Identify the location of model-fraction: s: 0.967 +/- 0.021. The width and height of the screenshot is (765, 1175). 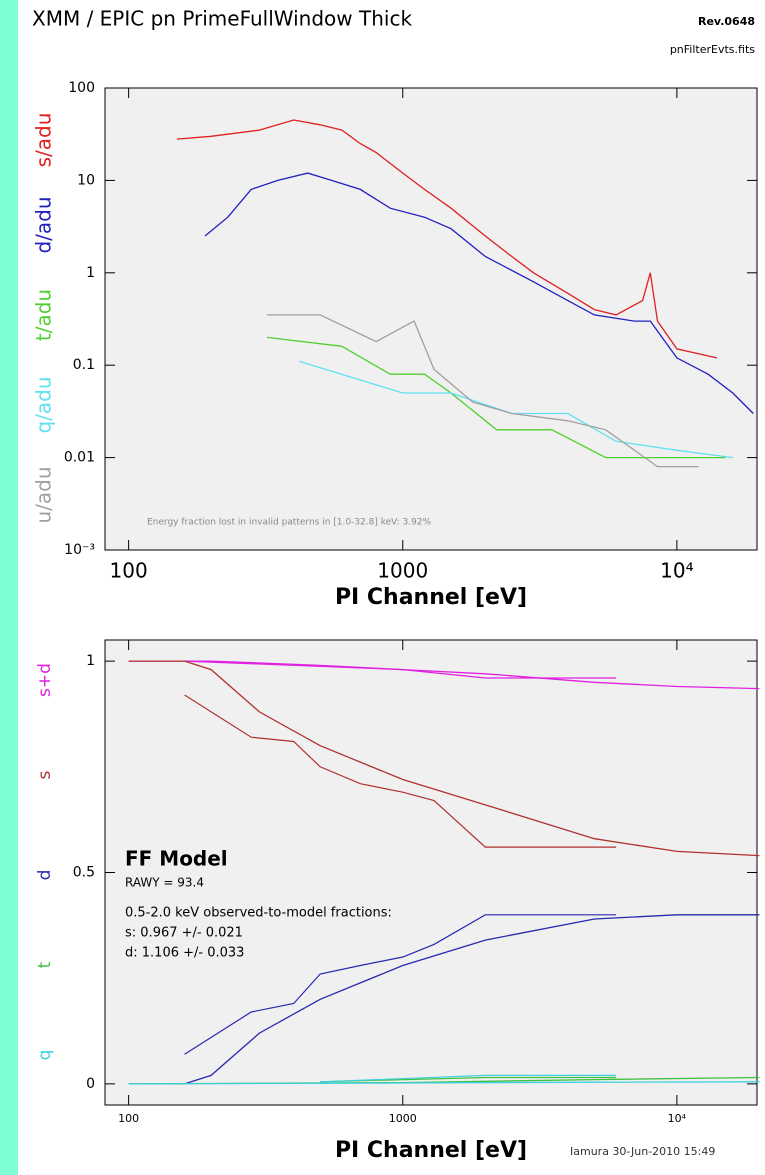
(184, 933).